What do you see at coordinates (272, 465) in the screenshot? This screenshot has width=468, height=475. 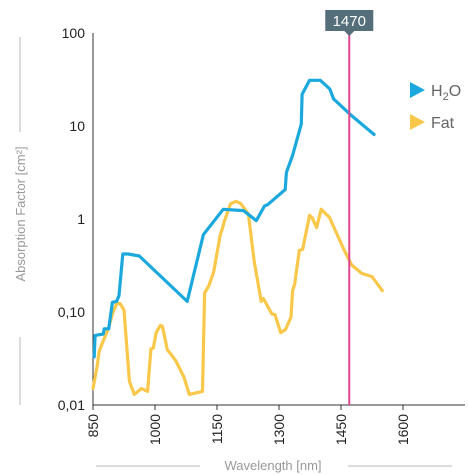 I see `x-axis-label: Wavelength [nm]` at bounding box center [272, 465].